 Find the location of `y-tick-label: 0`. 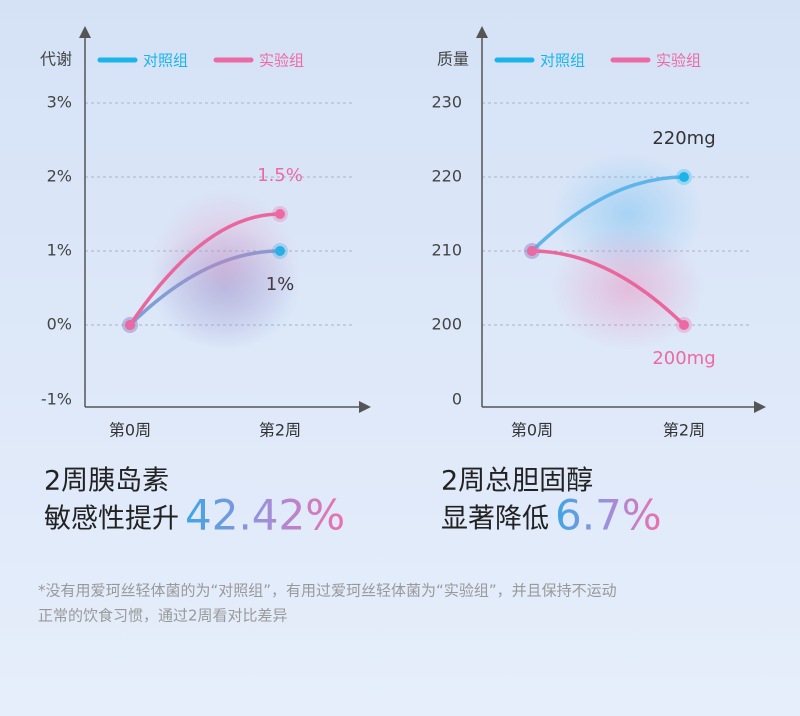

y-tick-label: 0 is located at coordinates (457, 399).